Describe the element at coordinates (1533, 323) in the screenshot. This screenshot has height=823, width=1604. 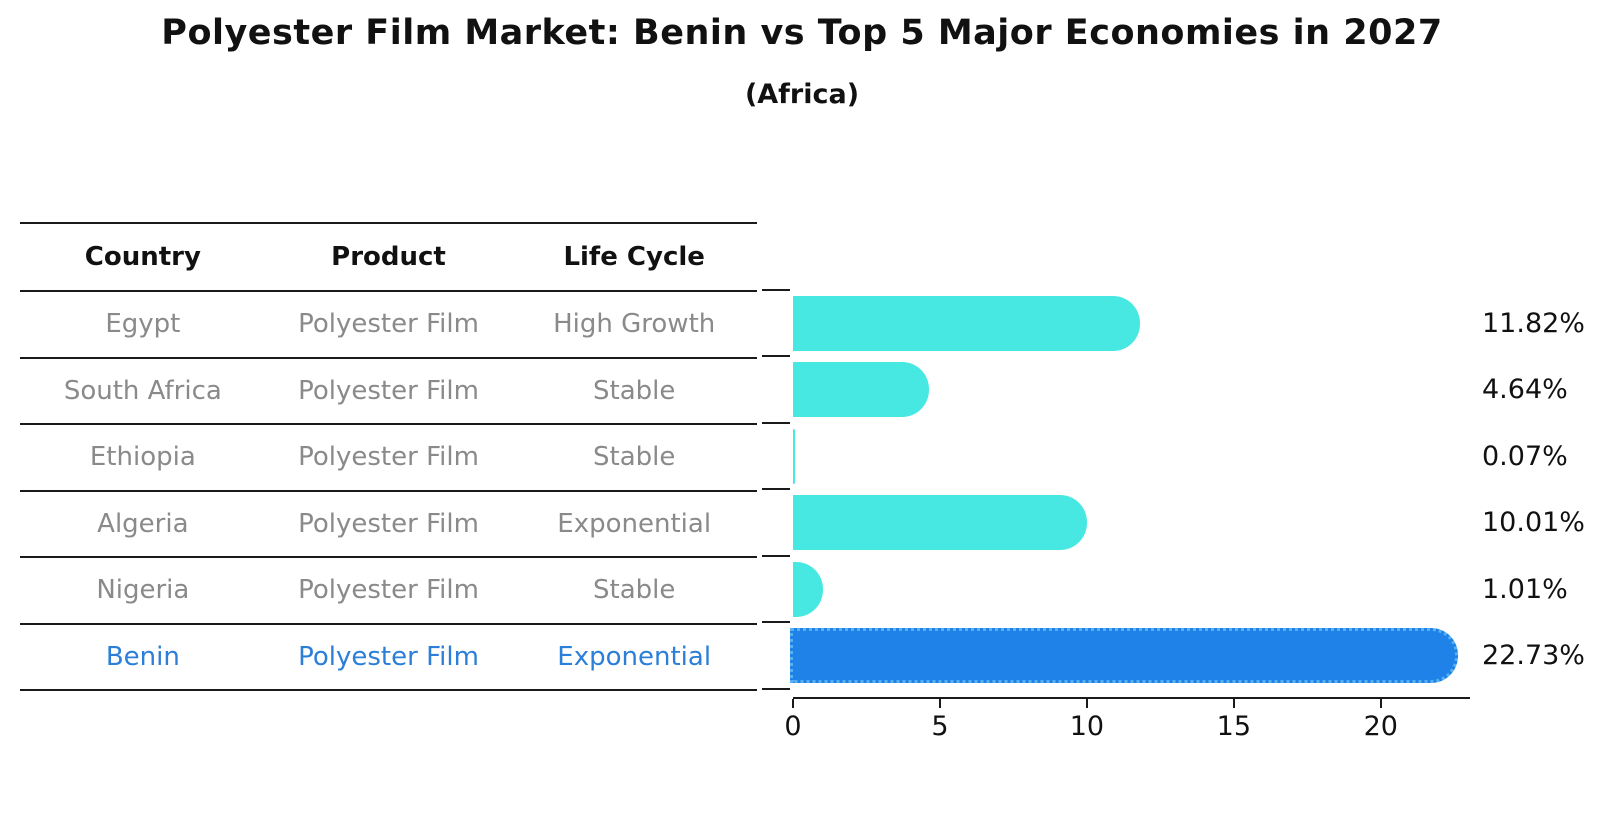
I see `value-label-egypt: 11.82%` at that location.